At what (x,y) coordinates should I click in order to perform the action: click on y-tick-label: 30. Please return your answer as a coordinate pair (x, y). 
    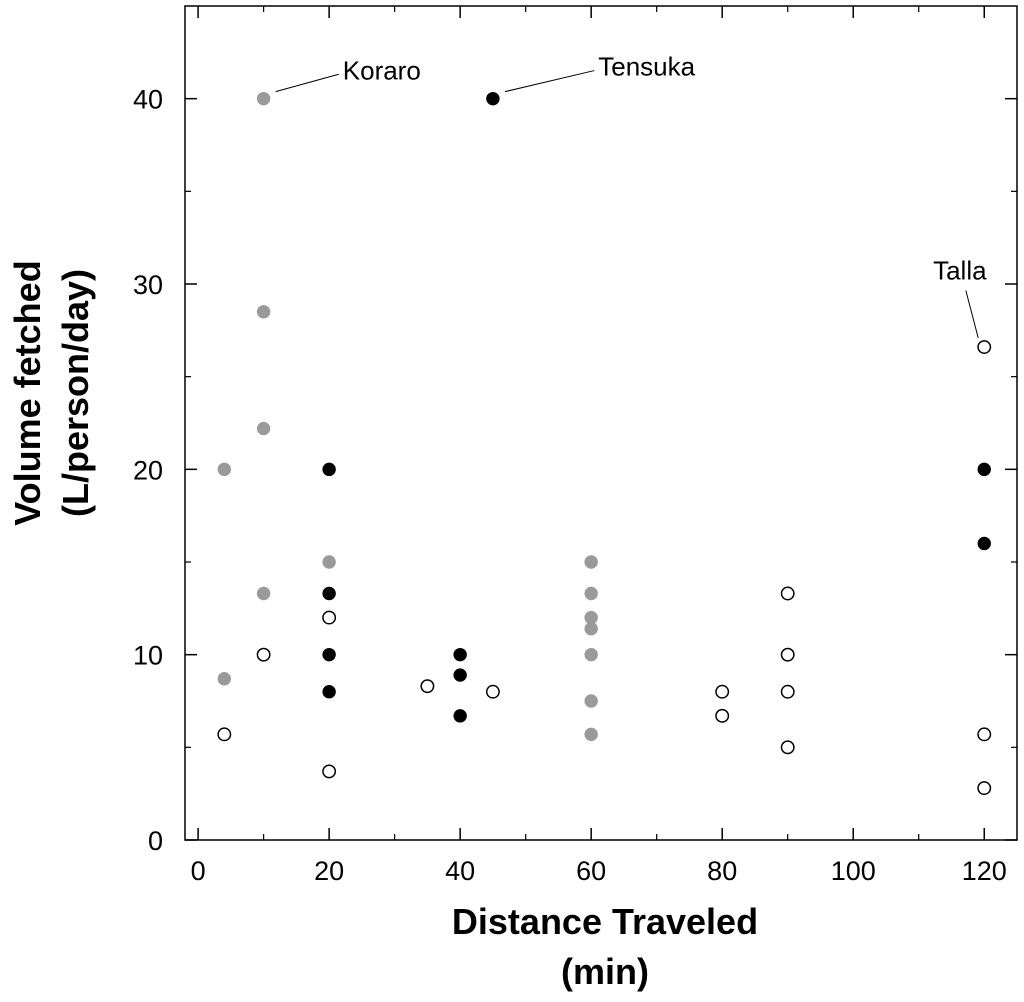
    Looking at the image, I should click on (148, 285).